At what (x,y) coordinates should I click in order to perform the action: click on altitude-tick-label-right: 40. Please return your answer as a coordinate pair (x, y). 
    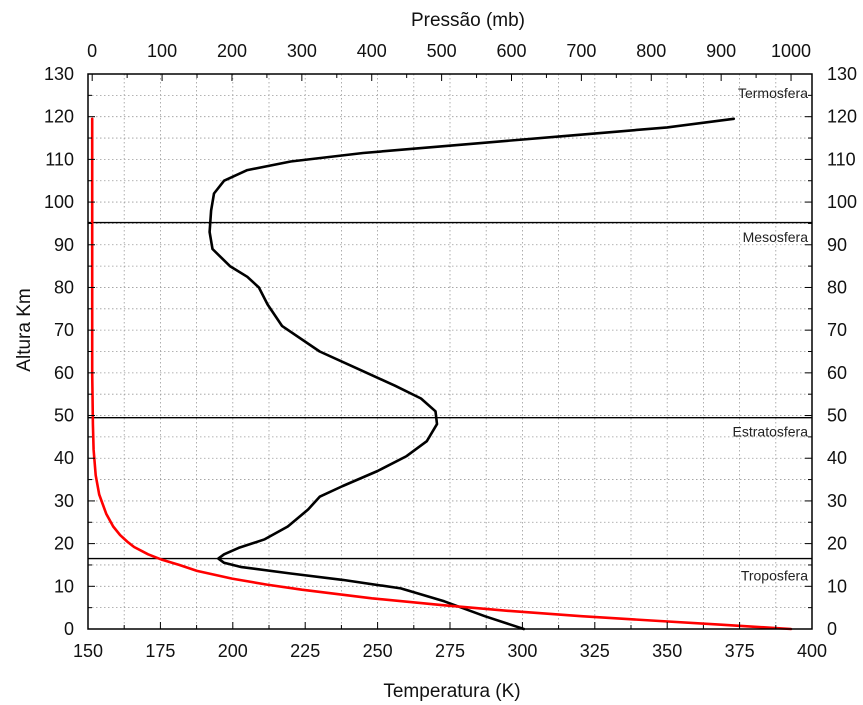
    Looking at the image, I should click on (837, 458).